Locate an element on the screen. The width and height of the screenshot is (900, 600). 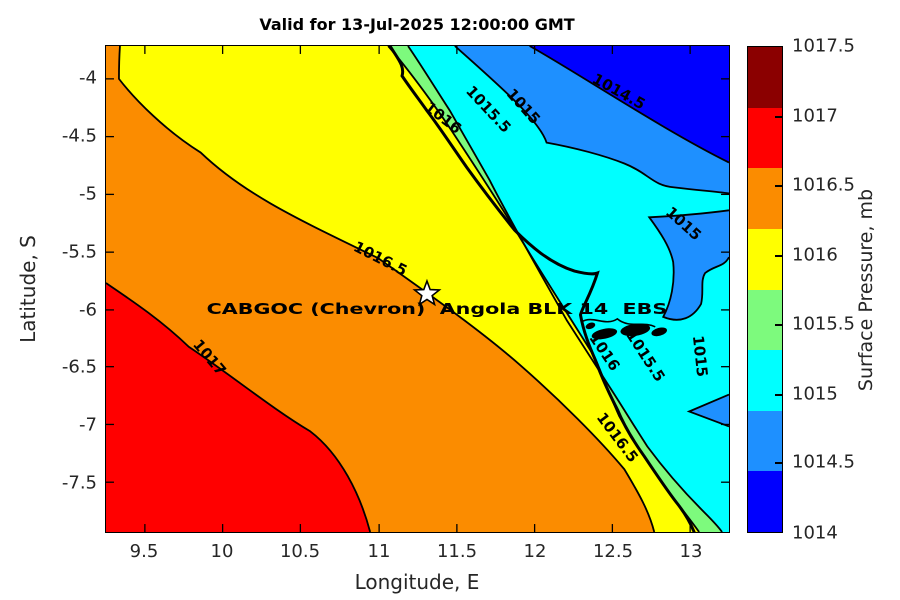
x-tick-label: 11.5 is located at coordinates (457, 551).